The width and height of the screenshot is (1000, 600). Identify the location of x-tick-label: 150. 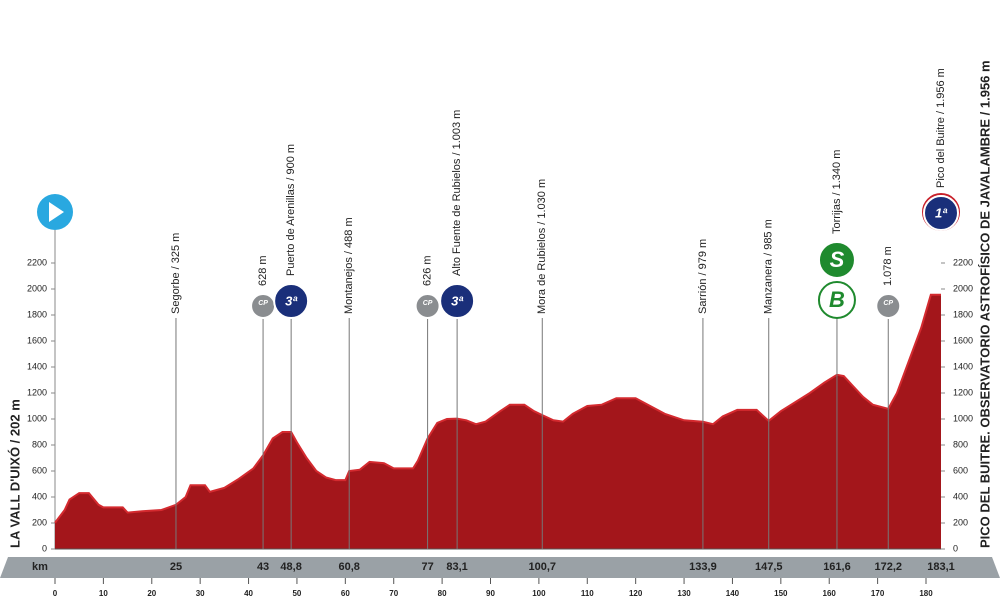
(781, 593).